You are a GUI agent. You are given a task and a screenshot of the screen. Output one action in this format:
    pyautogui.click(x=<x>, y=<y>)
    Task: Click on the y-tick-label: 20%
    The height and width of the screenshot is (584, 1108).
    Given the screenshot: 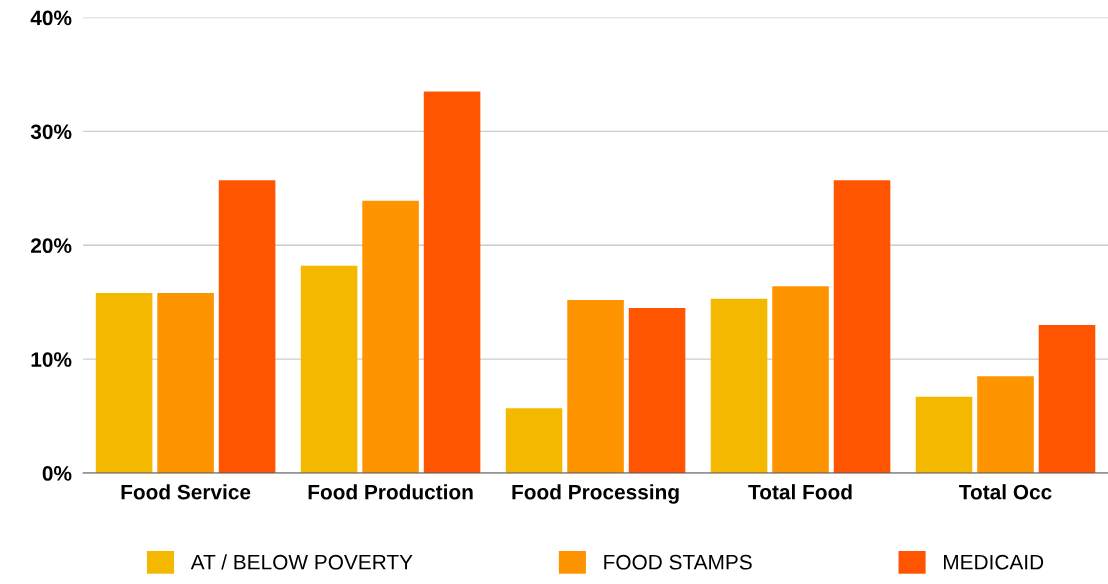 What is the action you would take?
    pyautogui.click(x=51, y=246)
    